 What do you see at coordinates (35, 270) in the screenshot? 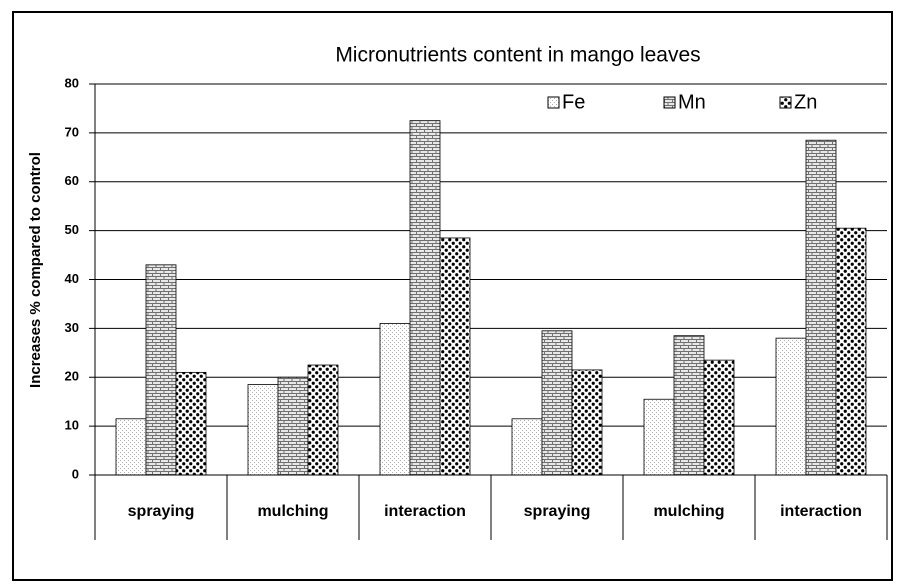
I see `y-axis-label: Increases % compared to control` at bounding box center [35, 270].